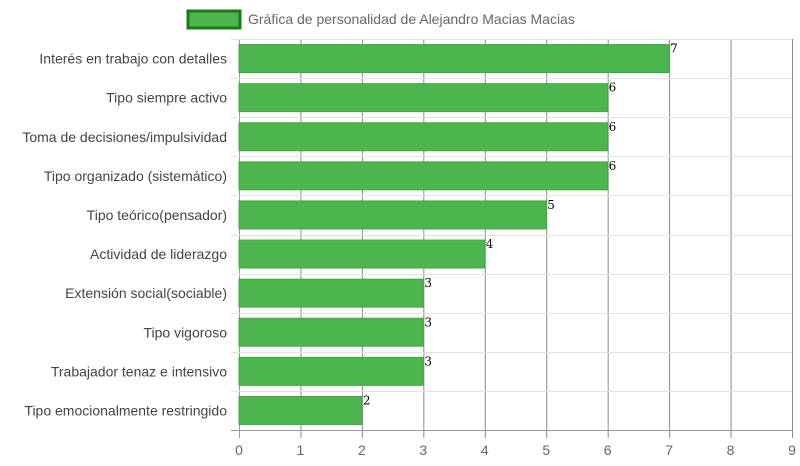 This screenshot has width=800, height=466. What do you see at coordinates (362, 450) in the screenshot?
I see `x-tick-label: 2` at bounding box center [362, 450].